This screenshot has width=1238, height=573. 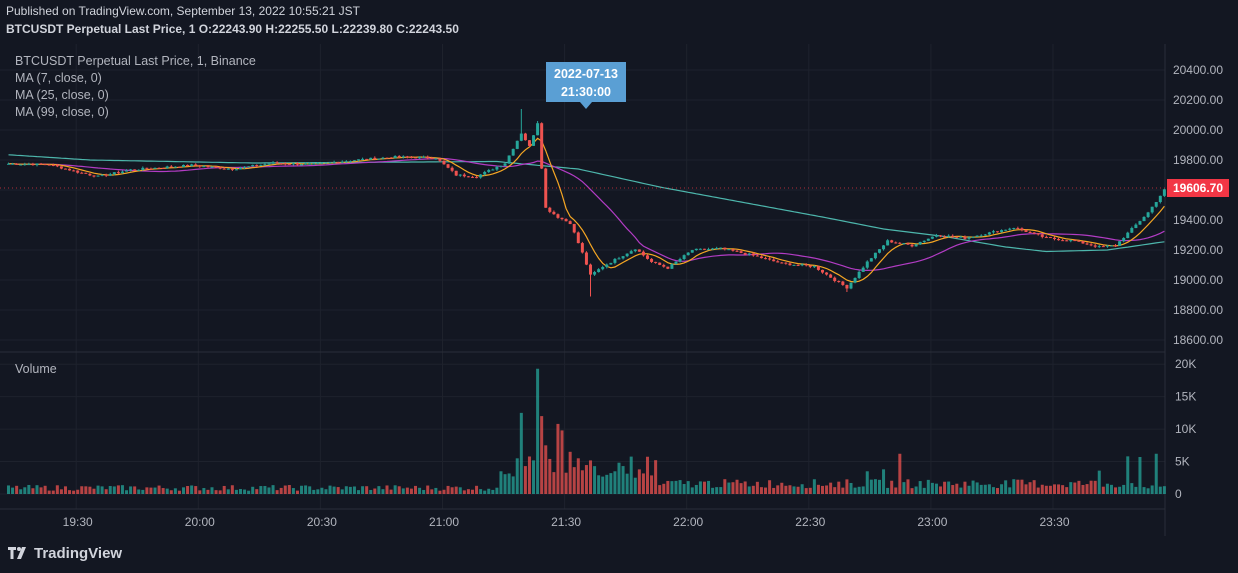 I want to click on legend-ma7: MA (7, close, 0), so click(x=58, y=78).